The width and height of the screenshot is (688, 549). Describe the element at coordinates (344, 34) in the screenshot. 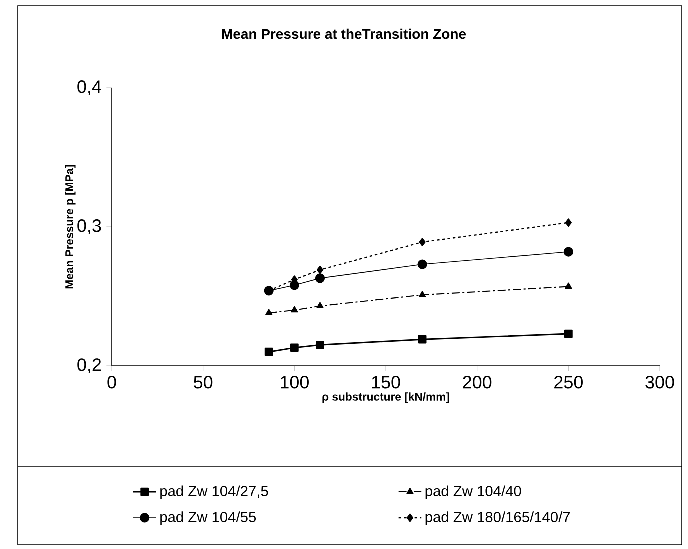

I see `chart-title: Mean Pressure at theTransition Zone` at that location.